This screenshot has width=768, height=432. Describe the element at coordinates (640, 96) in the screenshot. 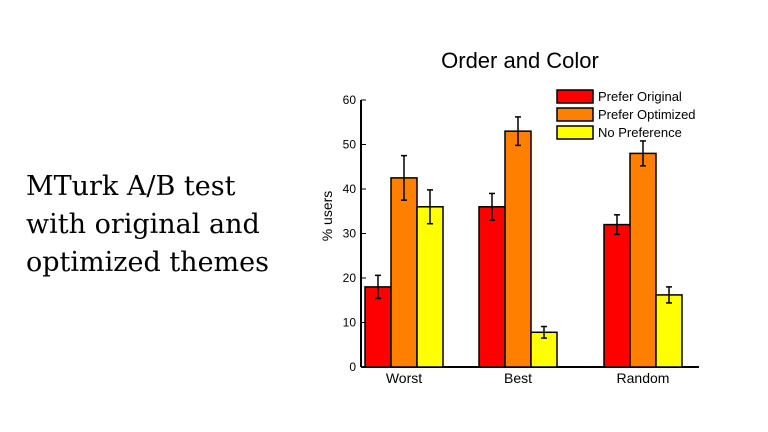

I see `legend-label: Prefer Original` at that location.